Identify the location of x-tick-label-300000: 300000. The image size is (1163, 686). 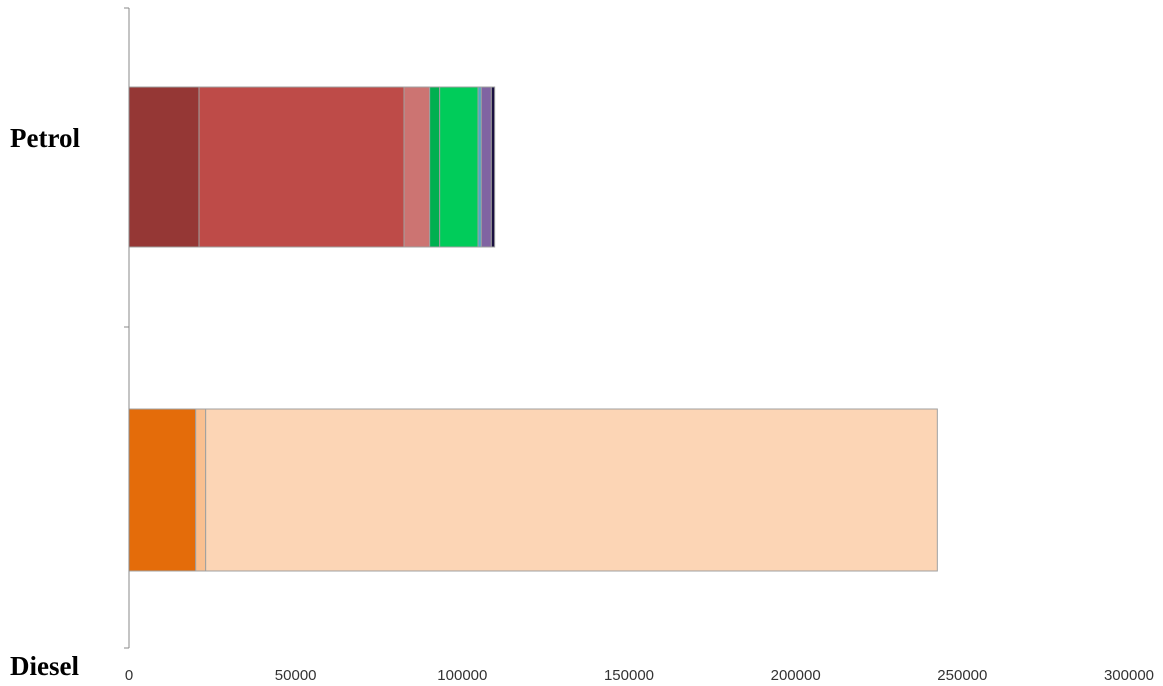
(1129, 675).